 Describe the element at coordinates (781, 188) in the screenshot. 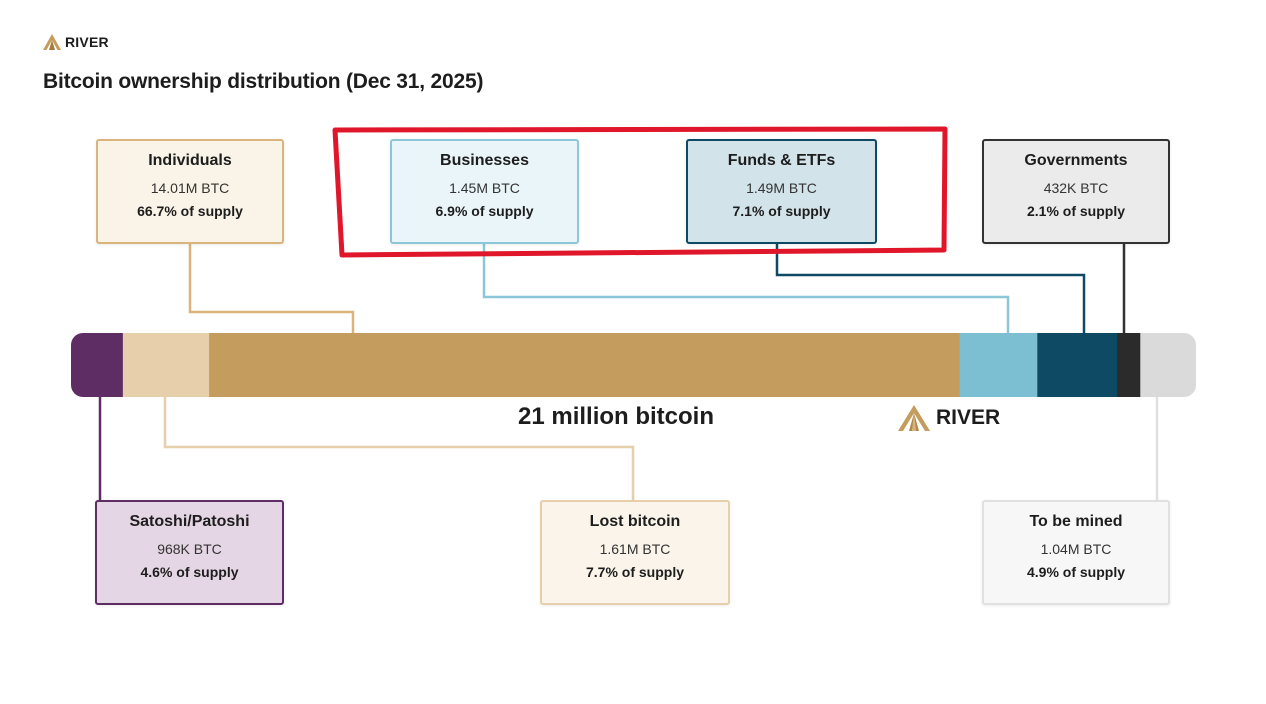

I see `card-btc-amount: 1.49M BTC` at that location.